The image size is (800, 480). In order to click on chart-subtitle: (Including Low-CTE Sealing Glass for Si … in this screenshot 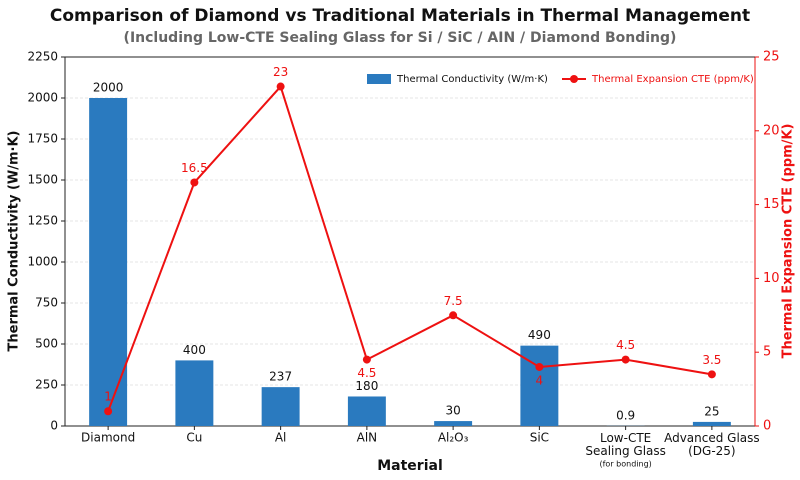, I will do `click(400, 38)`.